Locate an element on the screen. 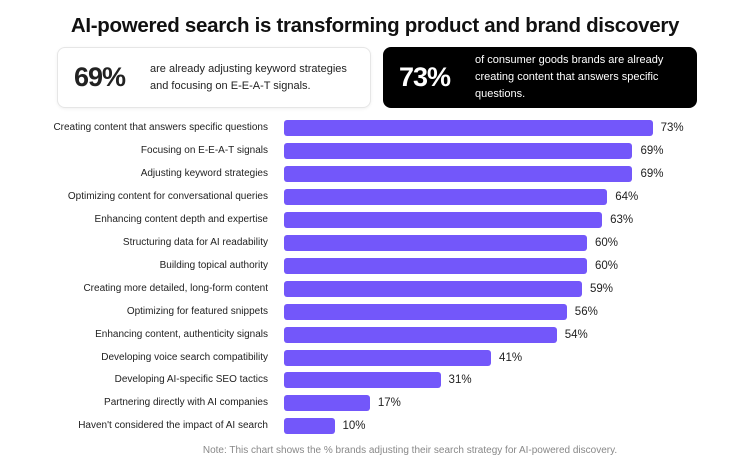  bar-row: Focusing on E-E-A-T signals 69% is located at coordinates (375, 151).